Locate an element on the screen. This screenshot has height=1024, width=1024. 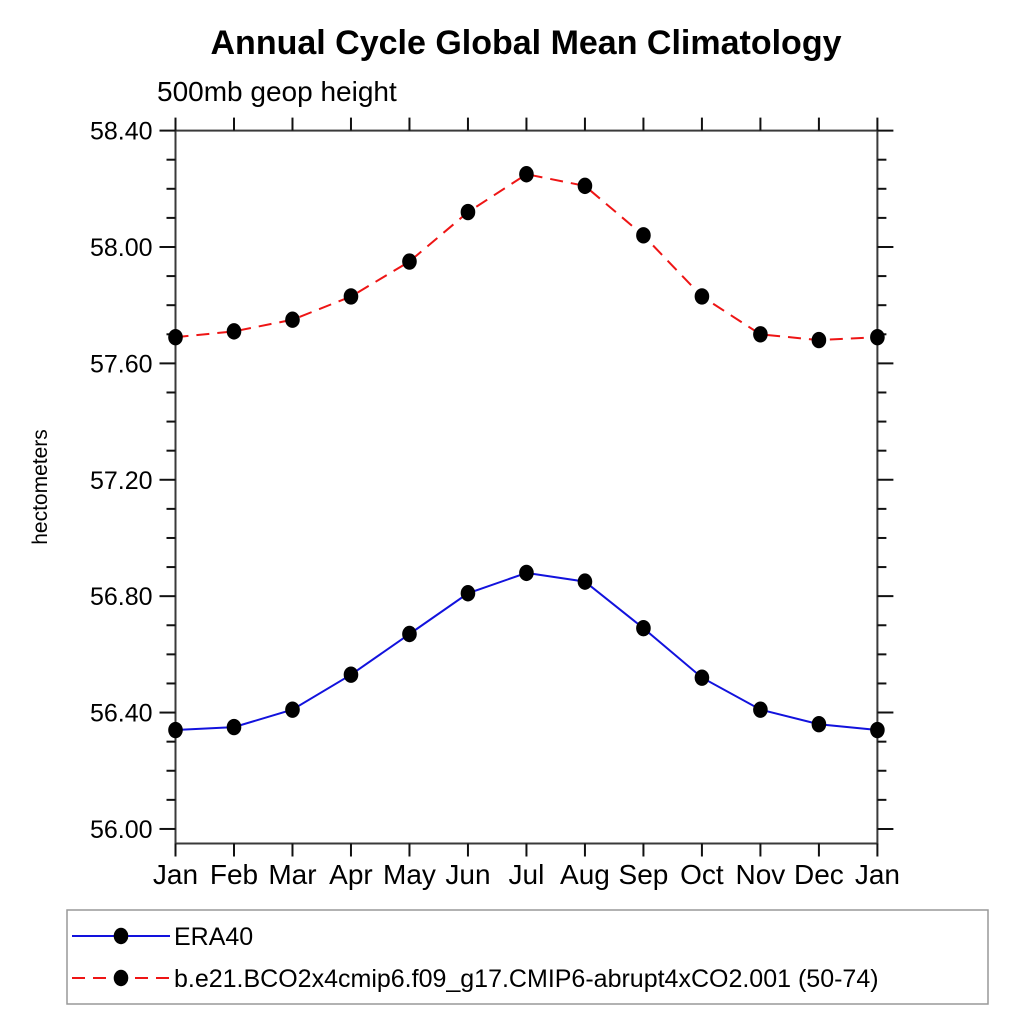
x-axis-tick-labels: Jan Feb Mar Apr May Jun Jul Aug Sep Oct Nov Dec Jan is located at coordinates (526, 874).